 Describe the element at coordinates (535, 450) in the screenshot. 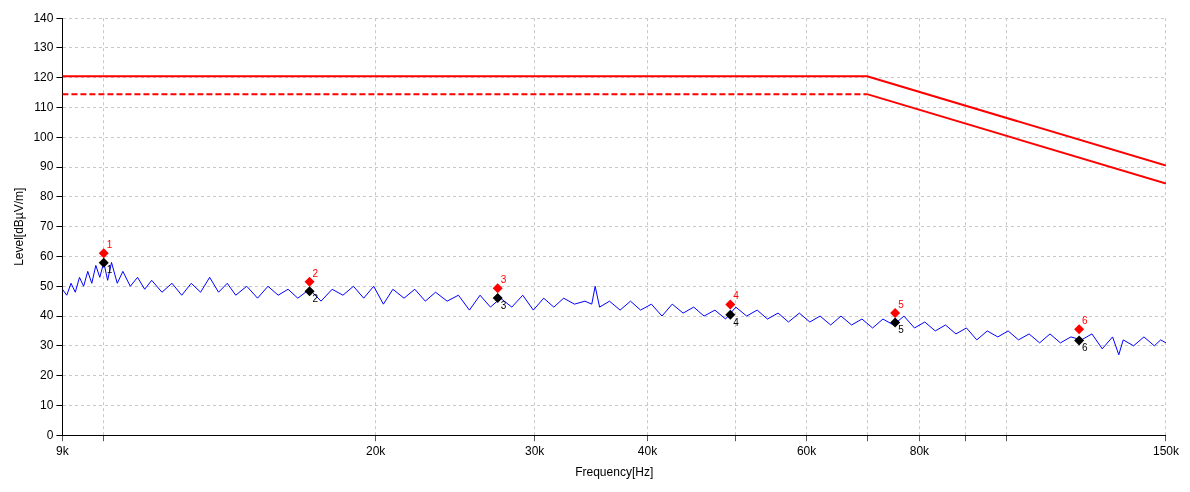

I see `x-tick-label: 30k` at that location.